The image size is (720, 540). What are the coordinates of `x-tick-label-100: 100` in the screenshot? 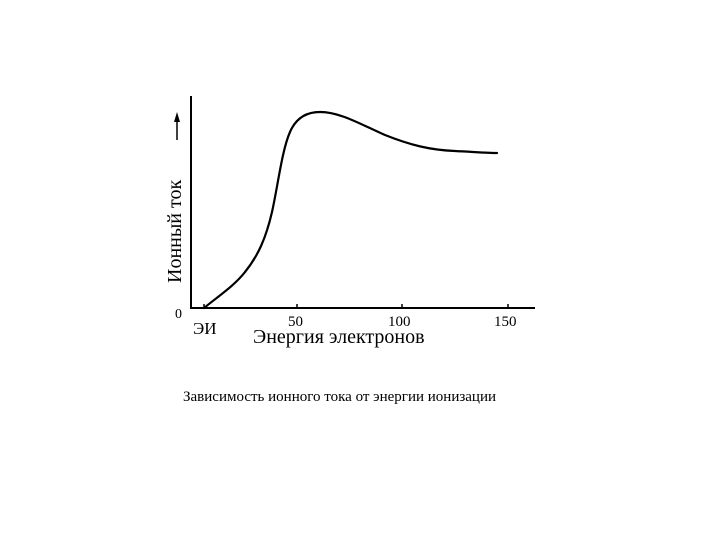 It's located at (399, 322).